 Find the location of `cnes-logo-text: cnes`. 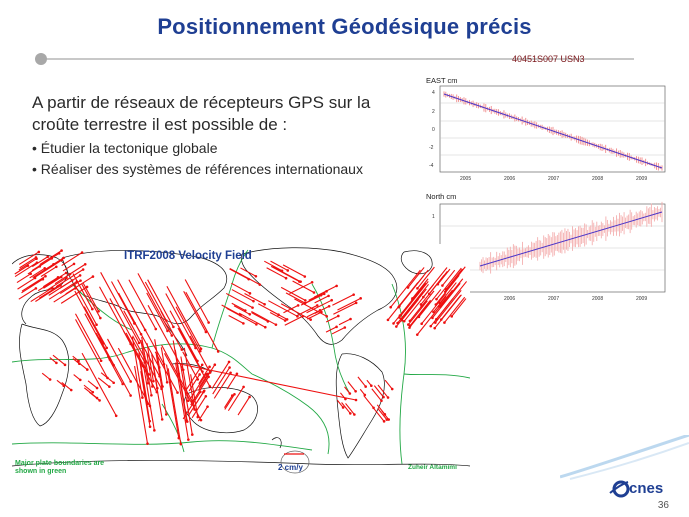

cnes-logo-text: cnes is located at coordinates (646, 488).